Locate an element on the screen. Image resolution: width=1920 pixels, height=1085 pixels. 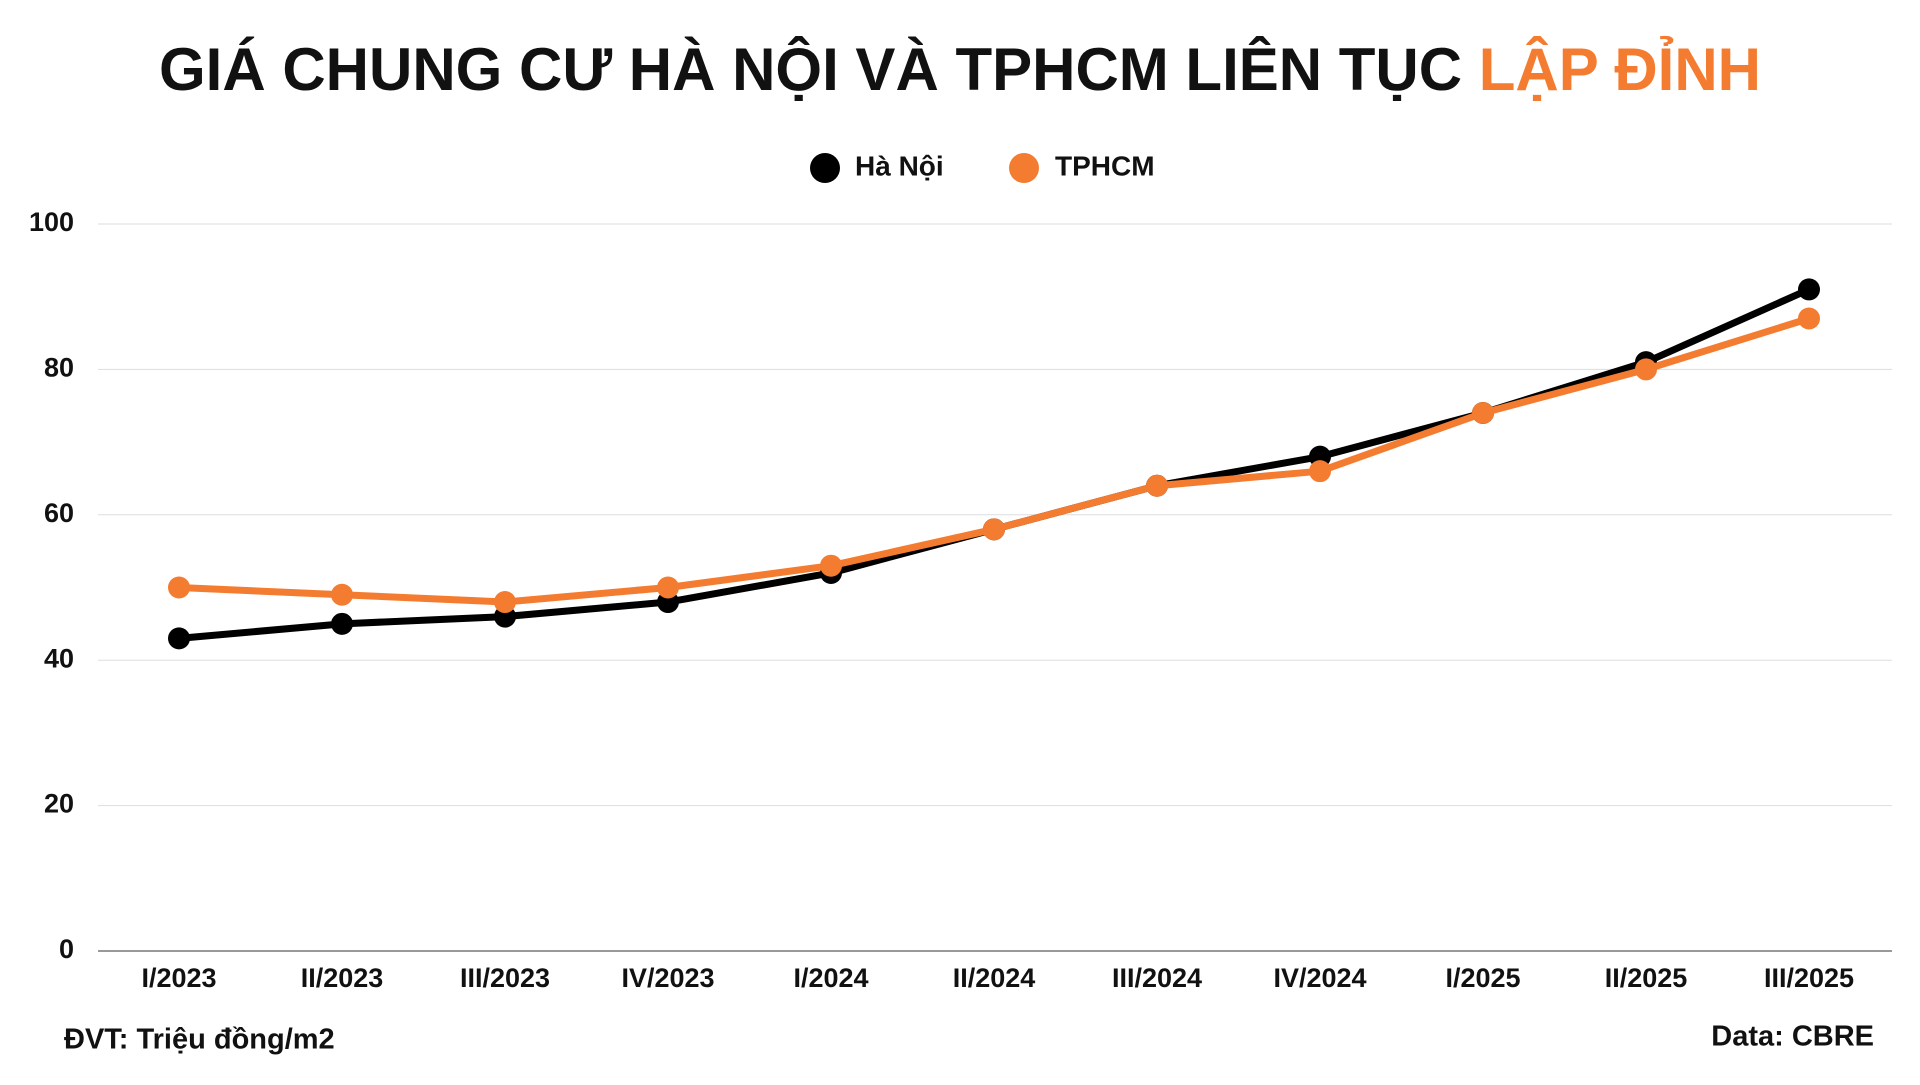
x-tick-label: III/2023 is located at coordinates (505, 978).